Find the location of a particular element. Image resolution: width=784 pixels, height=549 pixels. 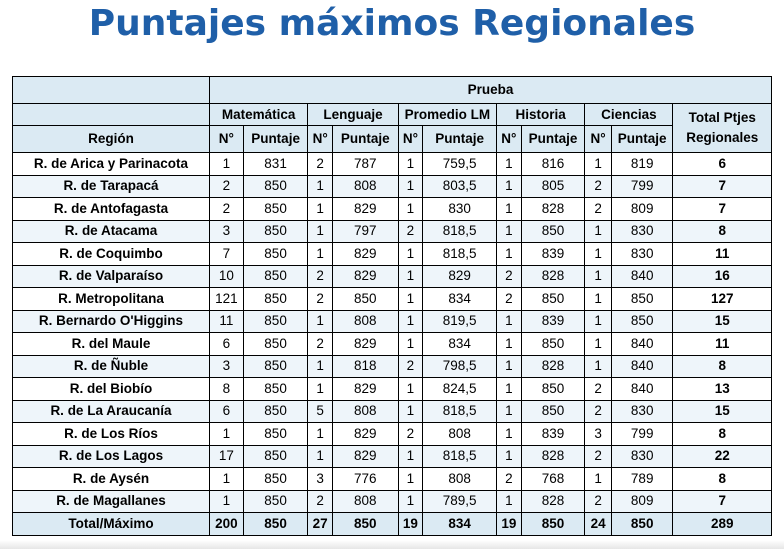

totals-cell: 19 is located at coordinates (410, 524).